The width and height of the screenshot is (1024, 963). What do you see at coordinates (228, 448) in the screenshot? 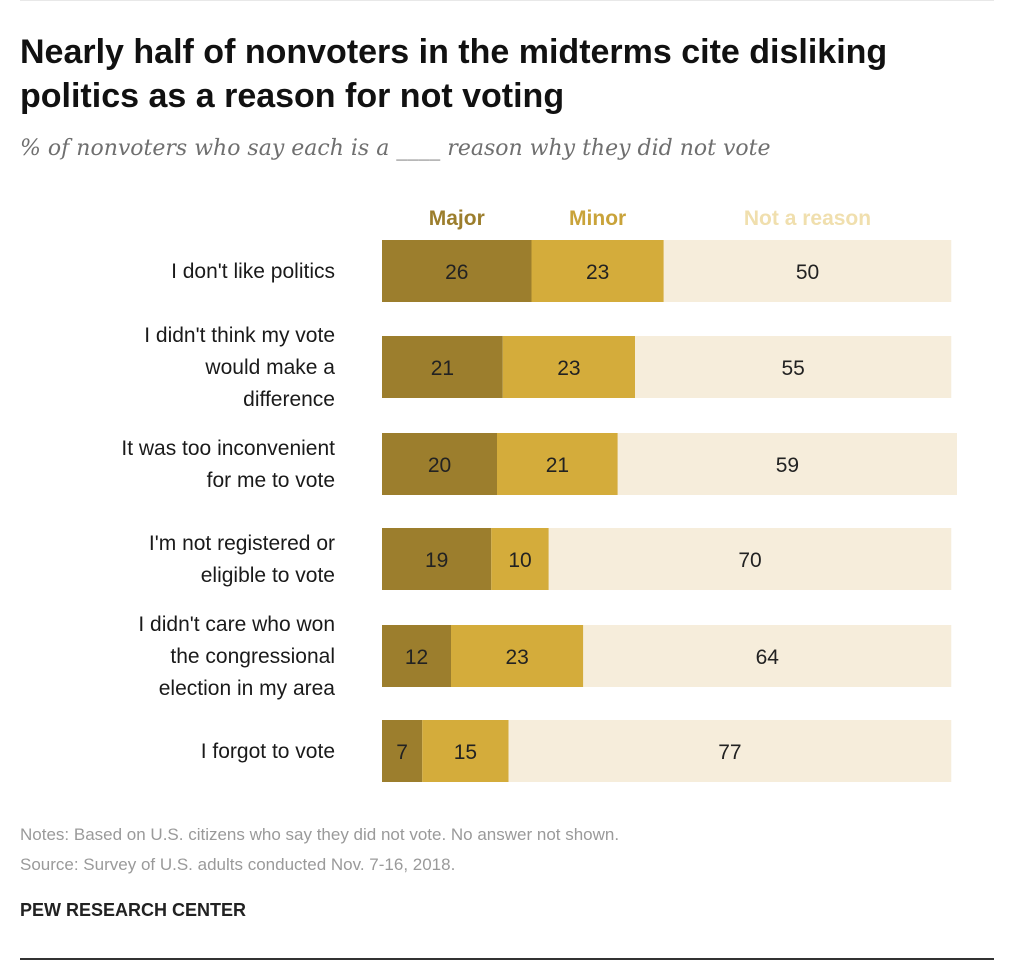
I see `category-label: It was too inconvenient` at bounding box center [228, 448].